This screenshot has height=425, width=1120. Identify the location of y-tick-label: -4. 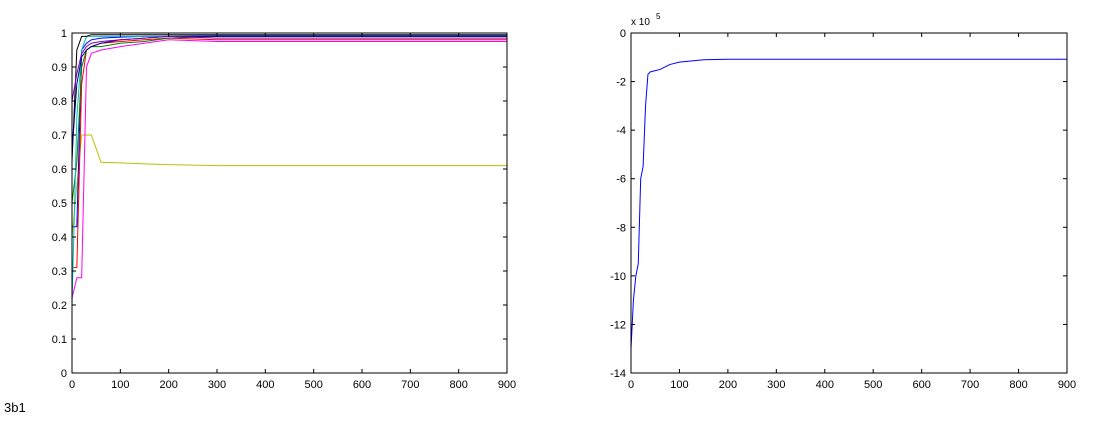
(621, 131).